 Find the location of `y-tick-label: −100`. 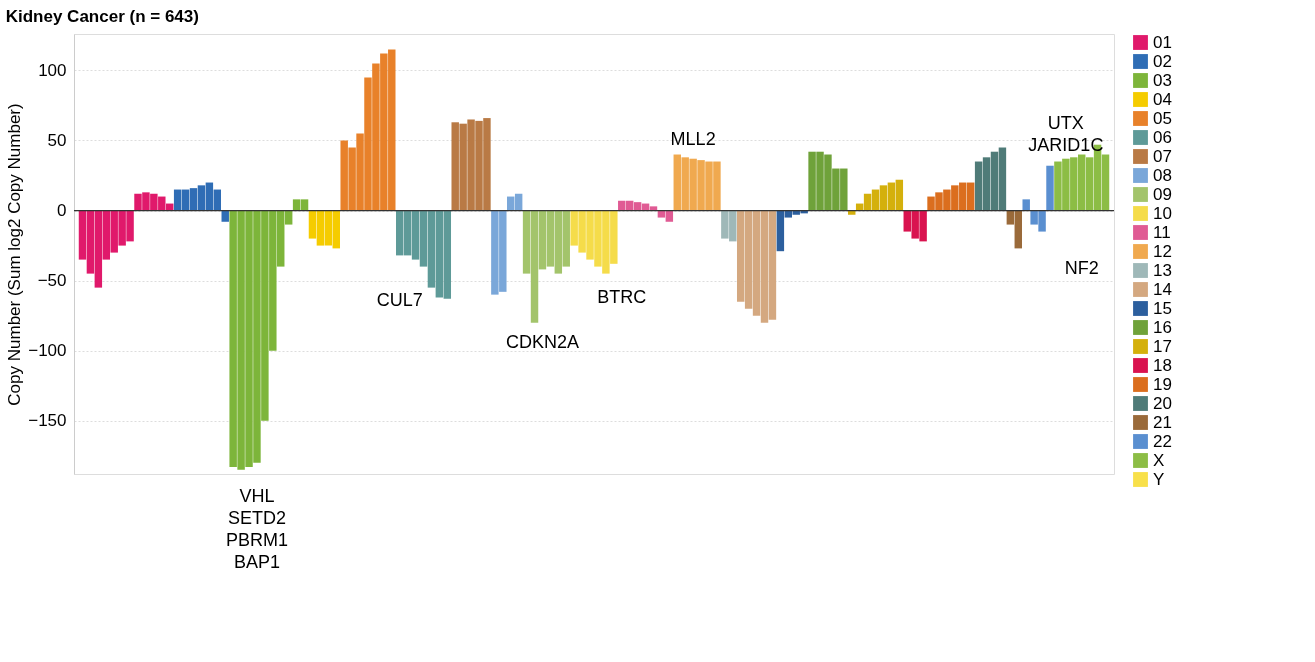

y-tick-label: −100 is located at coordinates (47, 351).